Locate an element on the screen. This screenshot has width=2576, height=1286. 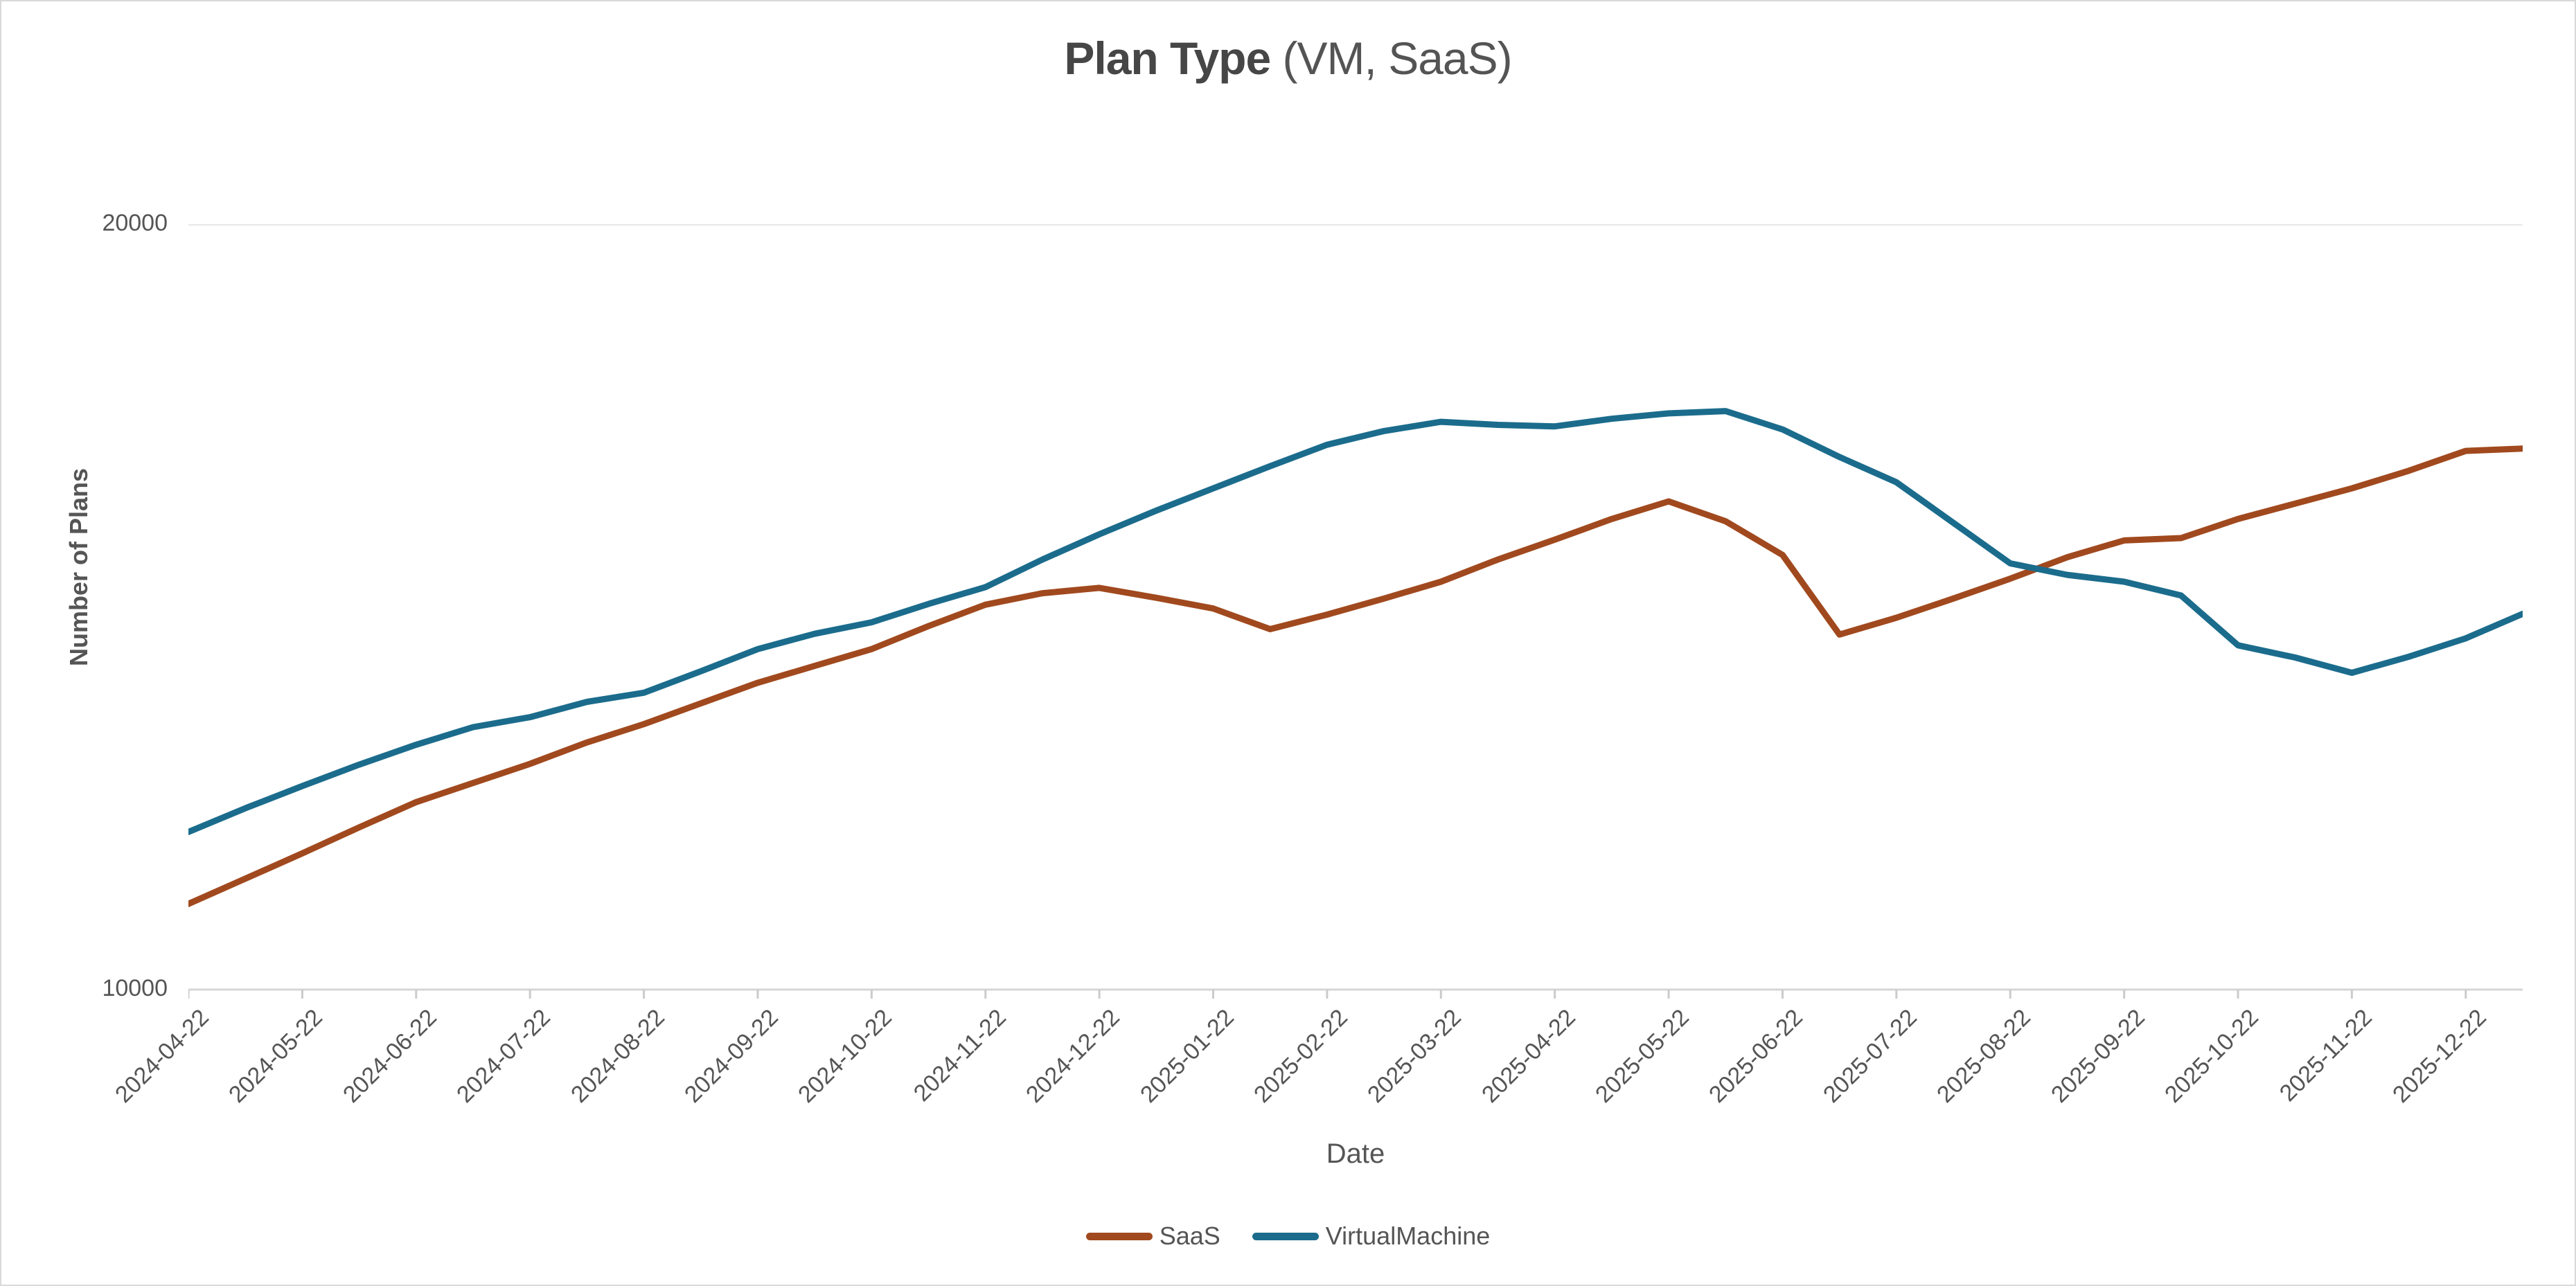
x-tick-label: 2025-02-22 is located at coordinates (1300, 1056).